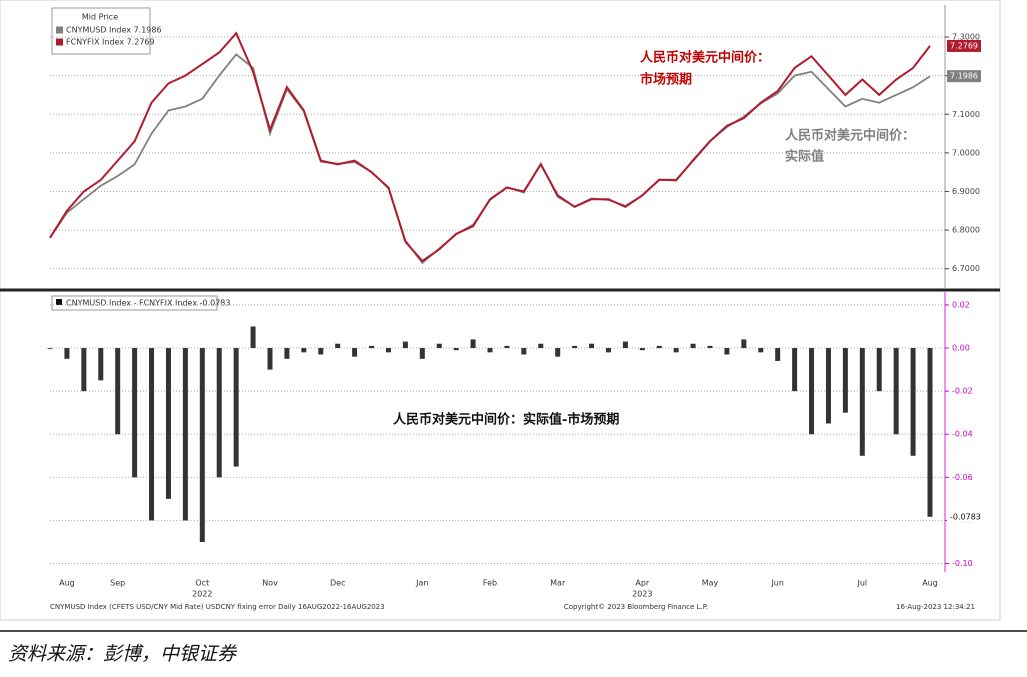 The image size is (1027, 677). I want to click on legend-title: Mid Price, so click(100, 17).